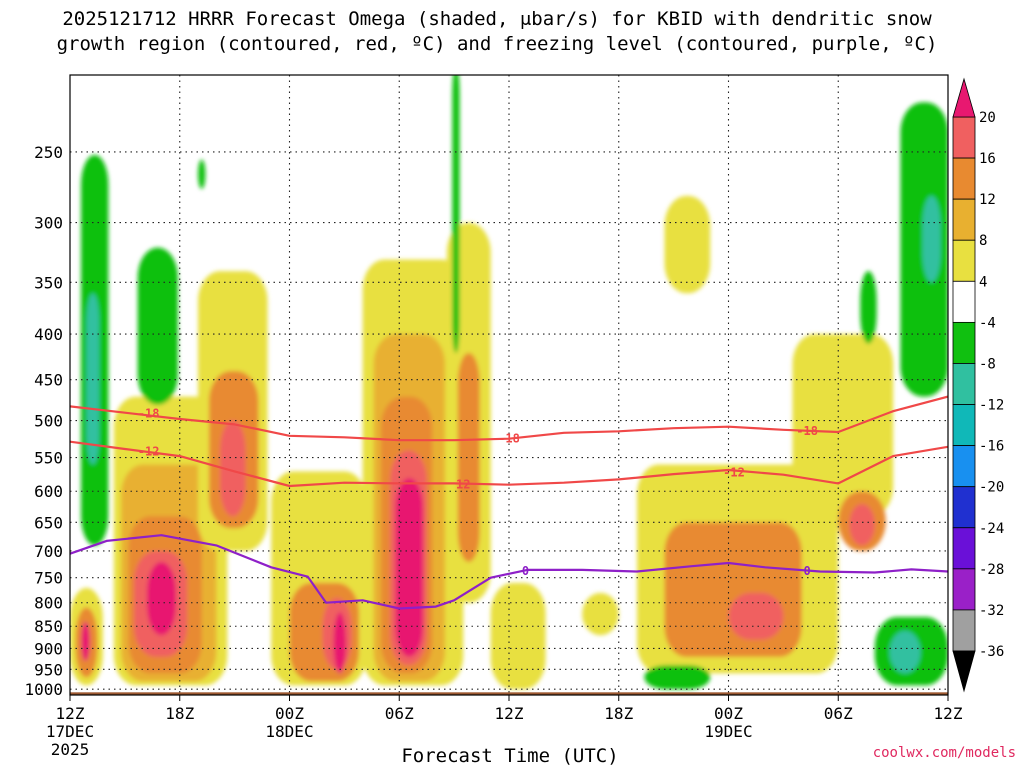 The image size is (1024, 768). Describe the element at coordinates (48, 223) in the screenshot. I see `y-tick-label-300: 300` at that location.